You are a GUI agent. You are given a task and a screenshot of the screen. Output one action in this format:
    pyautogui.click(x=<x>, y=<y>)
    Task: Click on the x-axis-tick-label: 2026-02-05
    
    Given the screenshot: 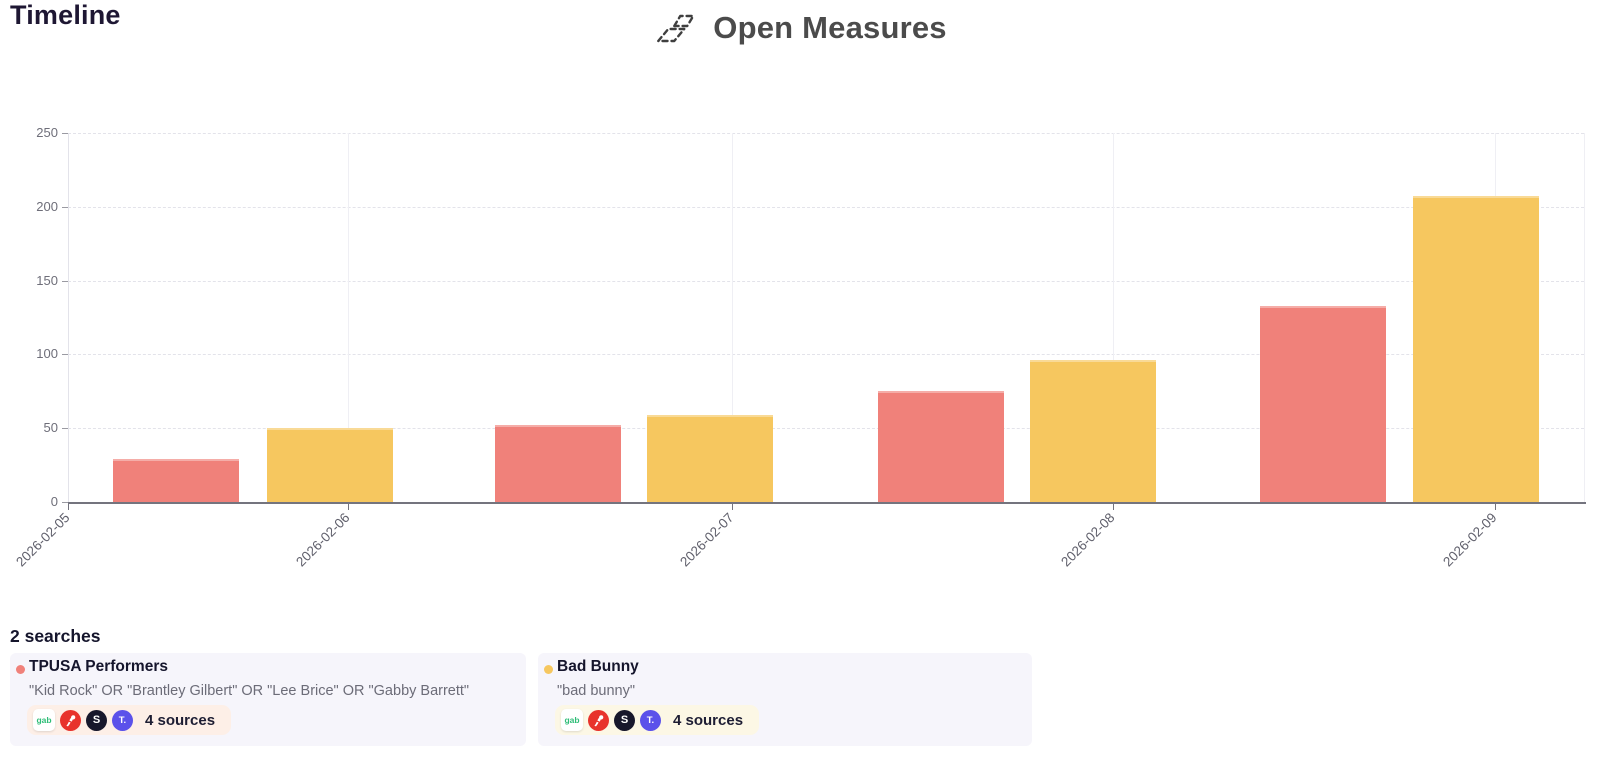 What is the action you would take?
    pyautogui.click(x=43, y=540)
    